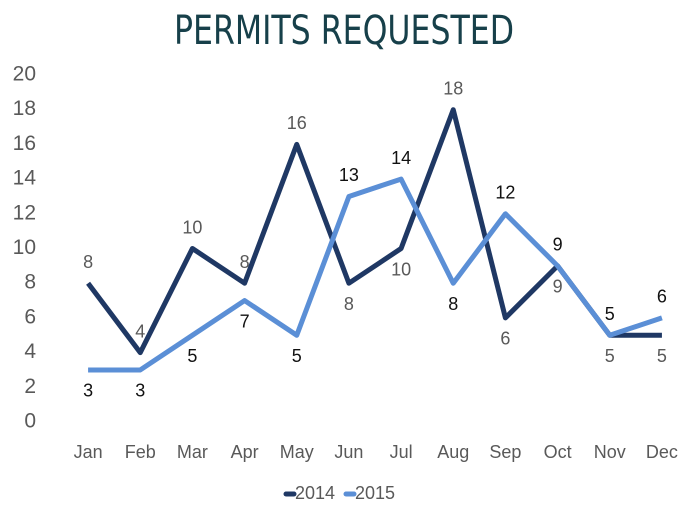  Describe the element at coordinates (245, 321) in the screenshot. I see `data-label: 7` at that location.